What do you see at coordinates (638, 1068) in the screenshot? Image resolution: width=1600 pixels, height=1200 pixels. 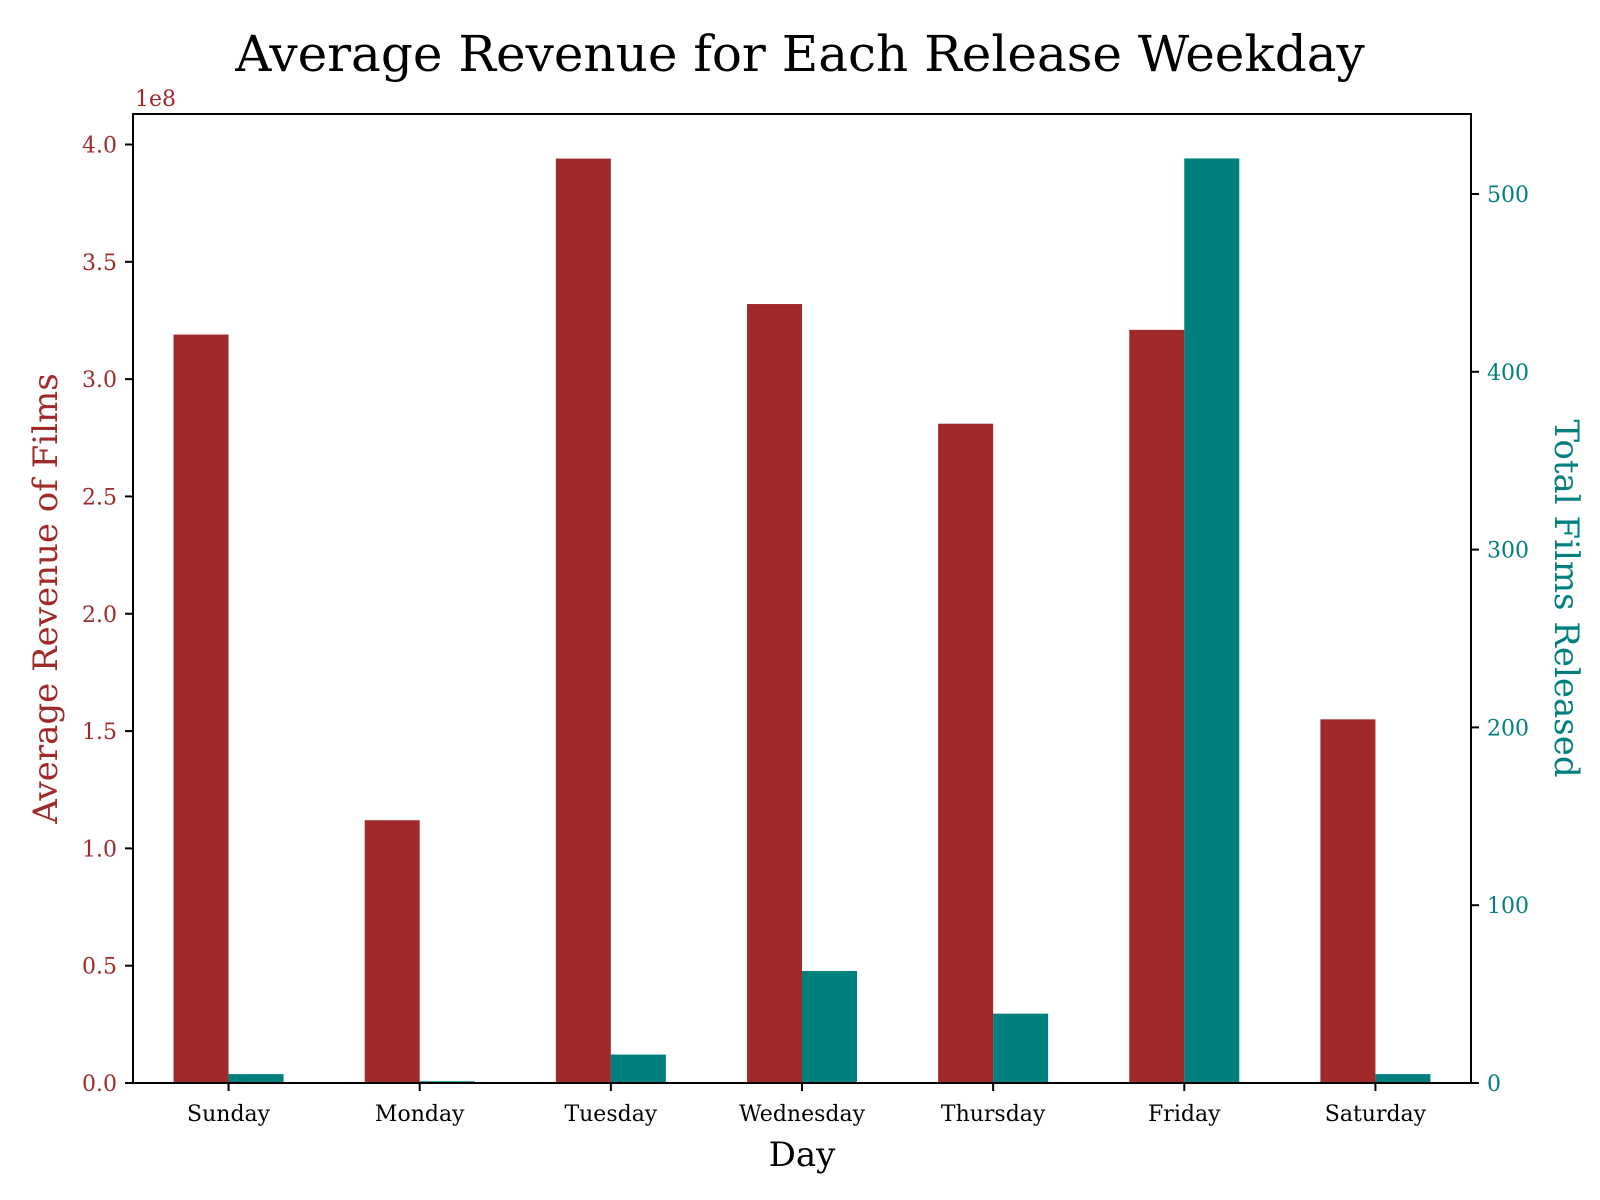 I see `films-bar-tuesday` at bounding box center [638, 1068].